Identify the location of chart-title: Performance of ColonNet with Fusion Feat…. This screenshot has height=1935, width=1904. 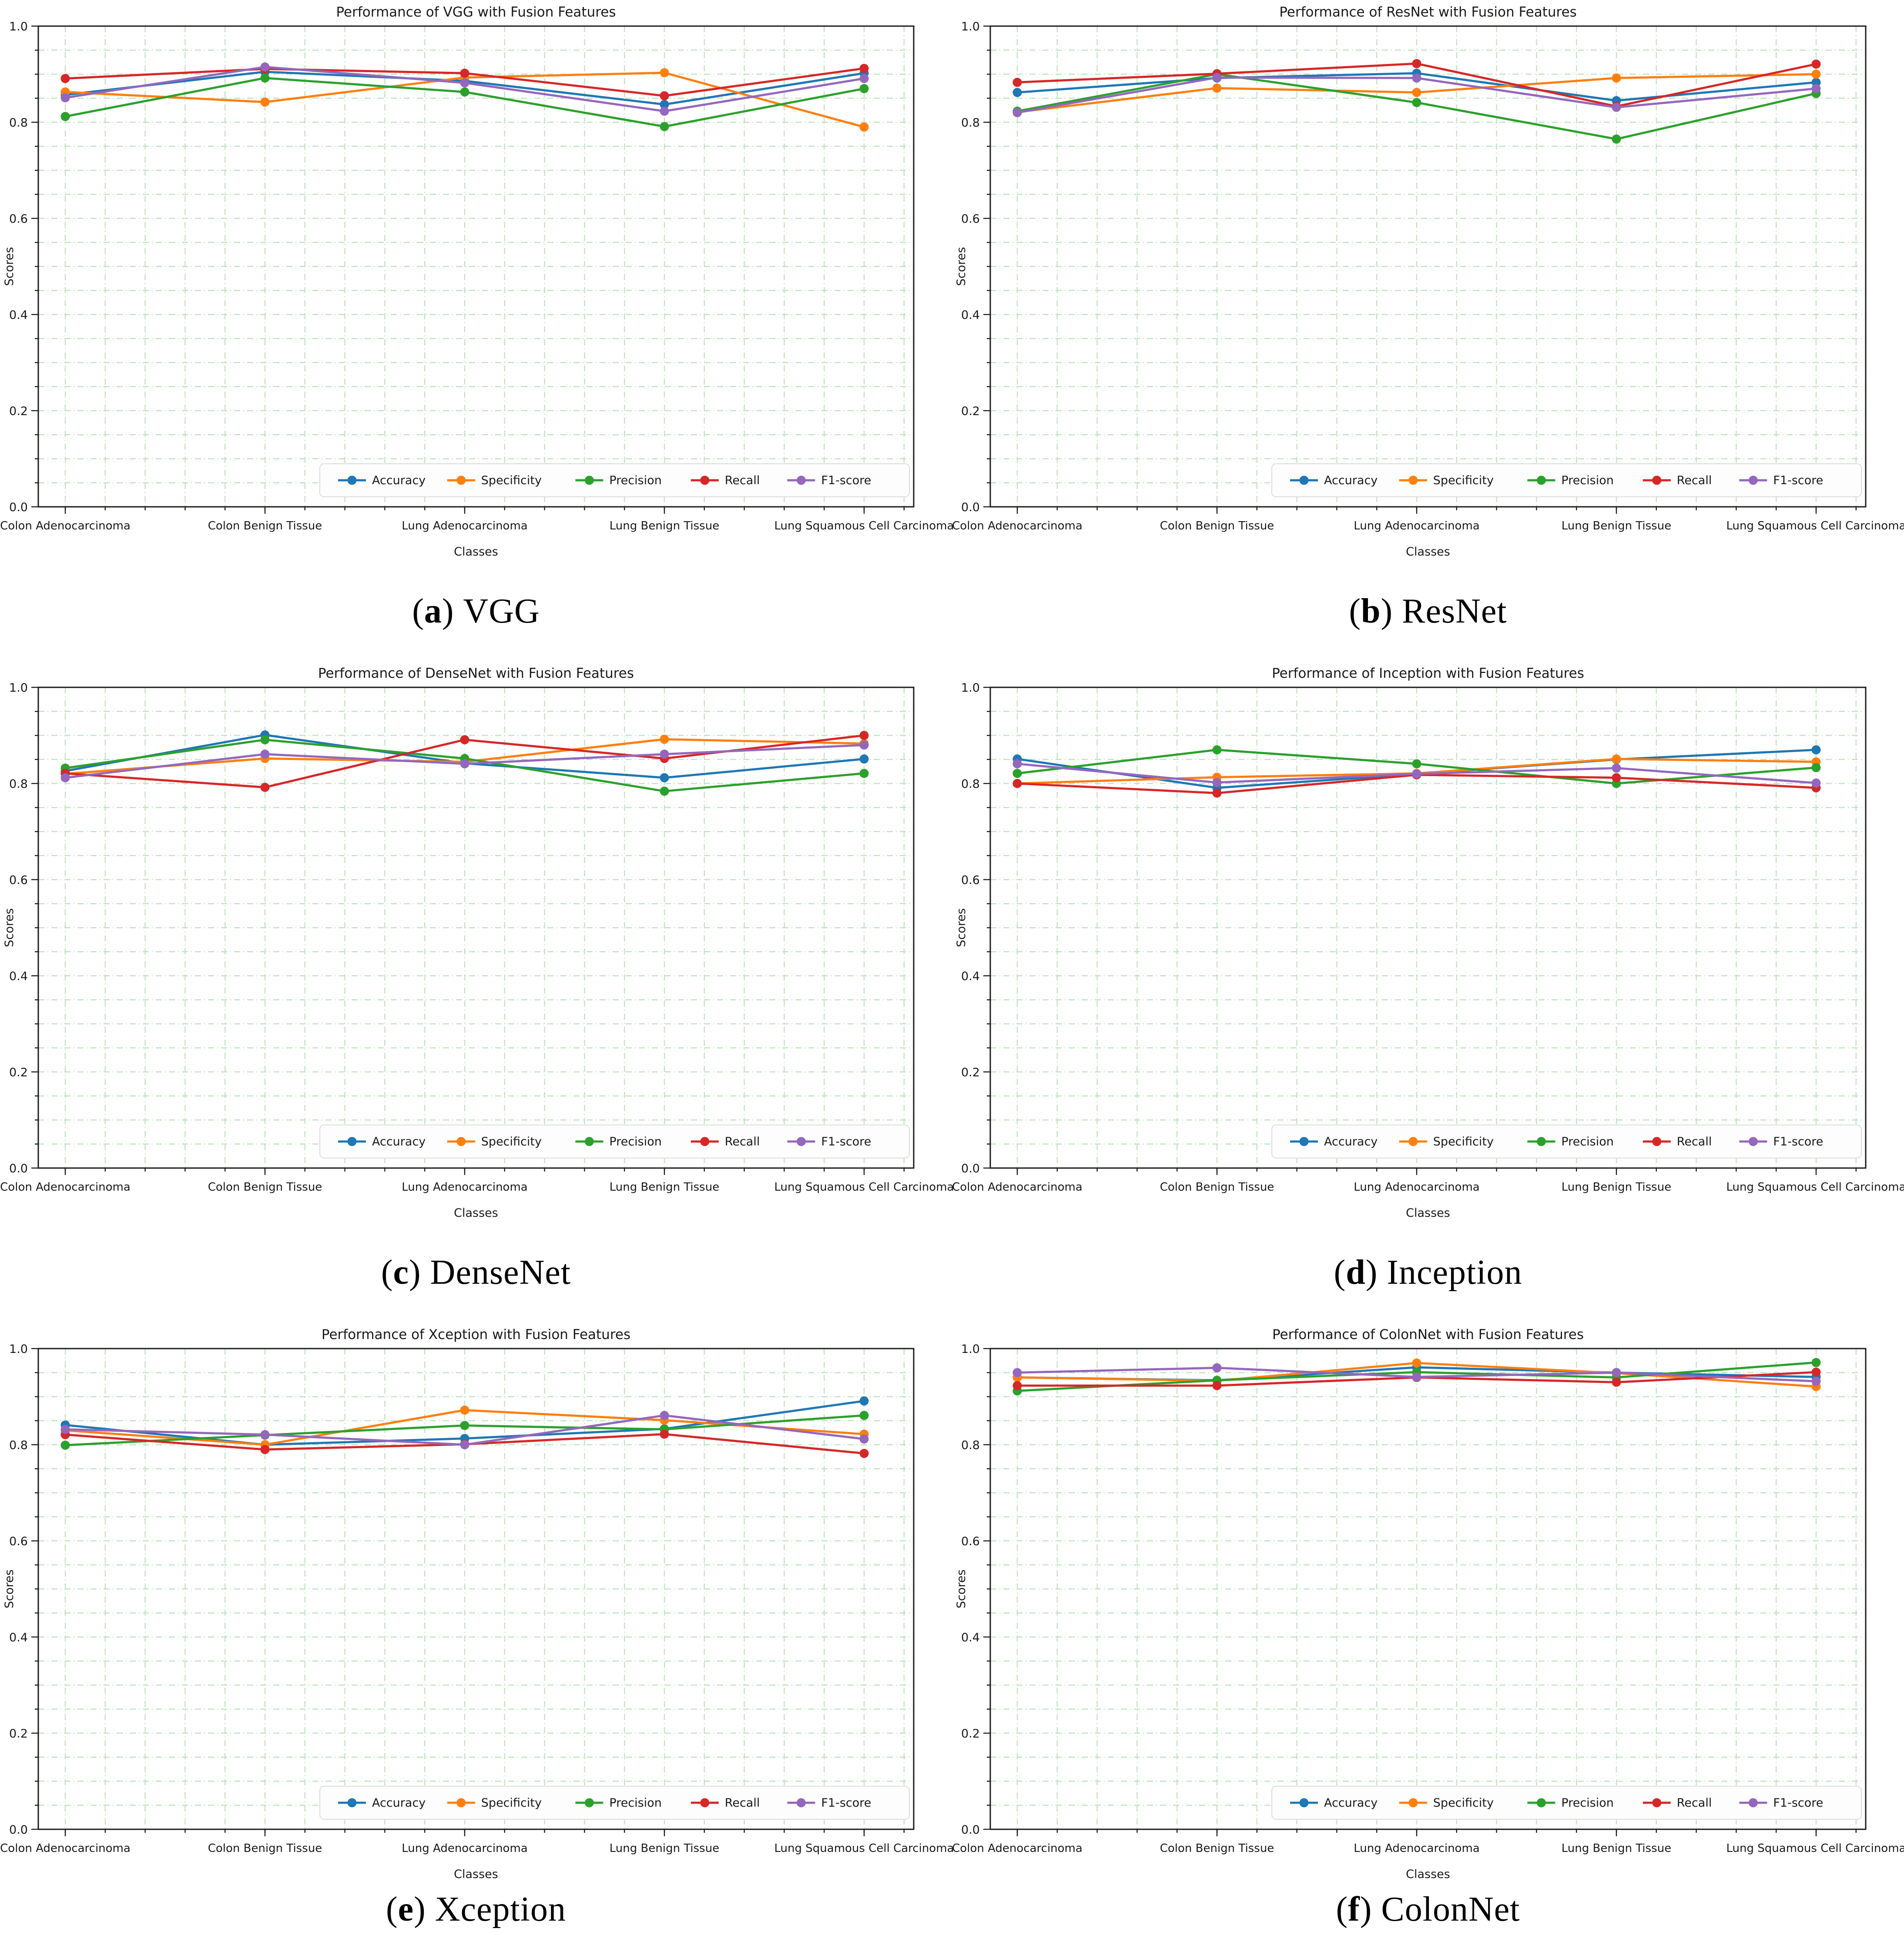
(1428, 1335).